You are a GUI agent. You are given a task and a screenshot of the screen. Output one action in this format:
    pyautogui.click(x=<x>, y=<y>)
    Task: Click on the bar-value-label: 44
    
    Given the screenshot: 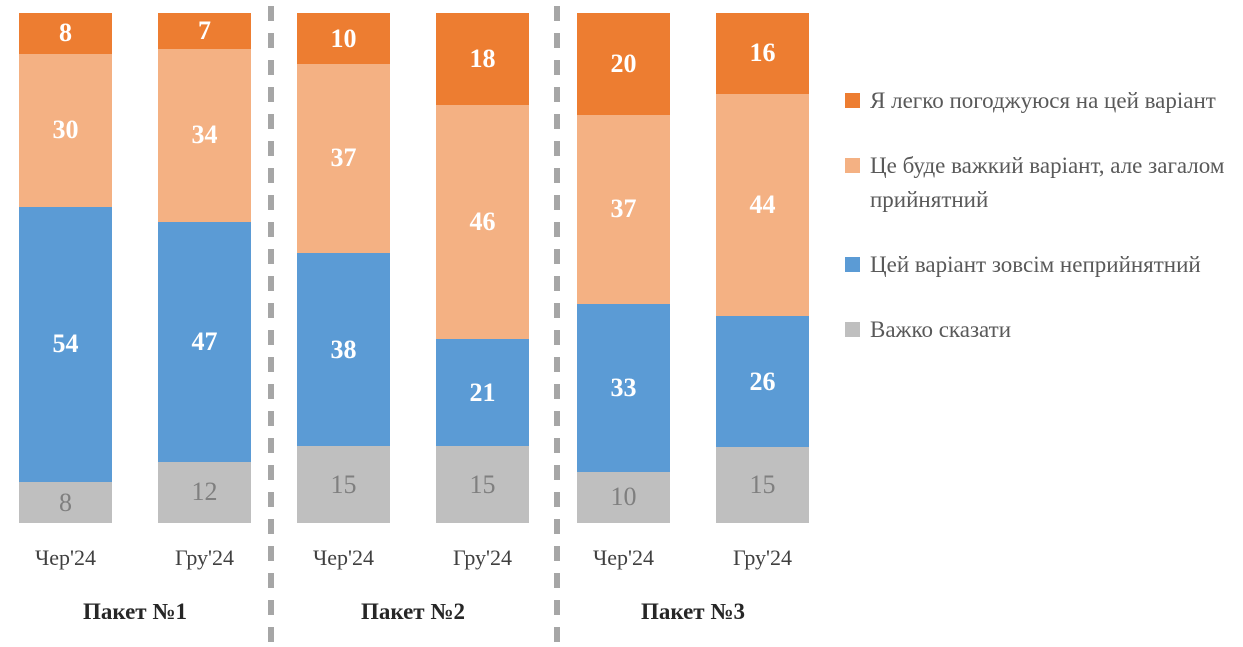 What is the action you would take?
    pyautogui.click(x=762, y=204)
    